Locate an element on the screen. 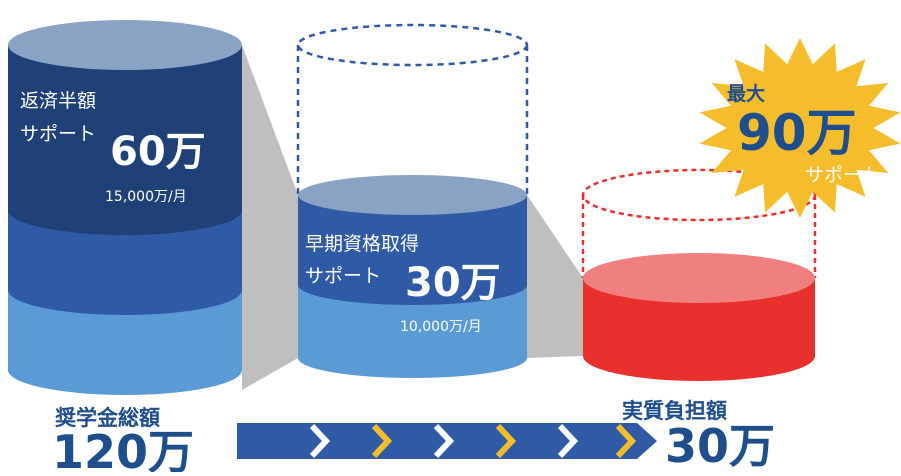  cylinder-actual-burden is located at coordinates (699, 274).